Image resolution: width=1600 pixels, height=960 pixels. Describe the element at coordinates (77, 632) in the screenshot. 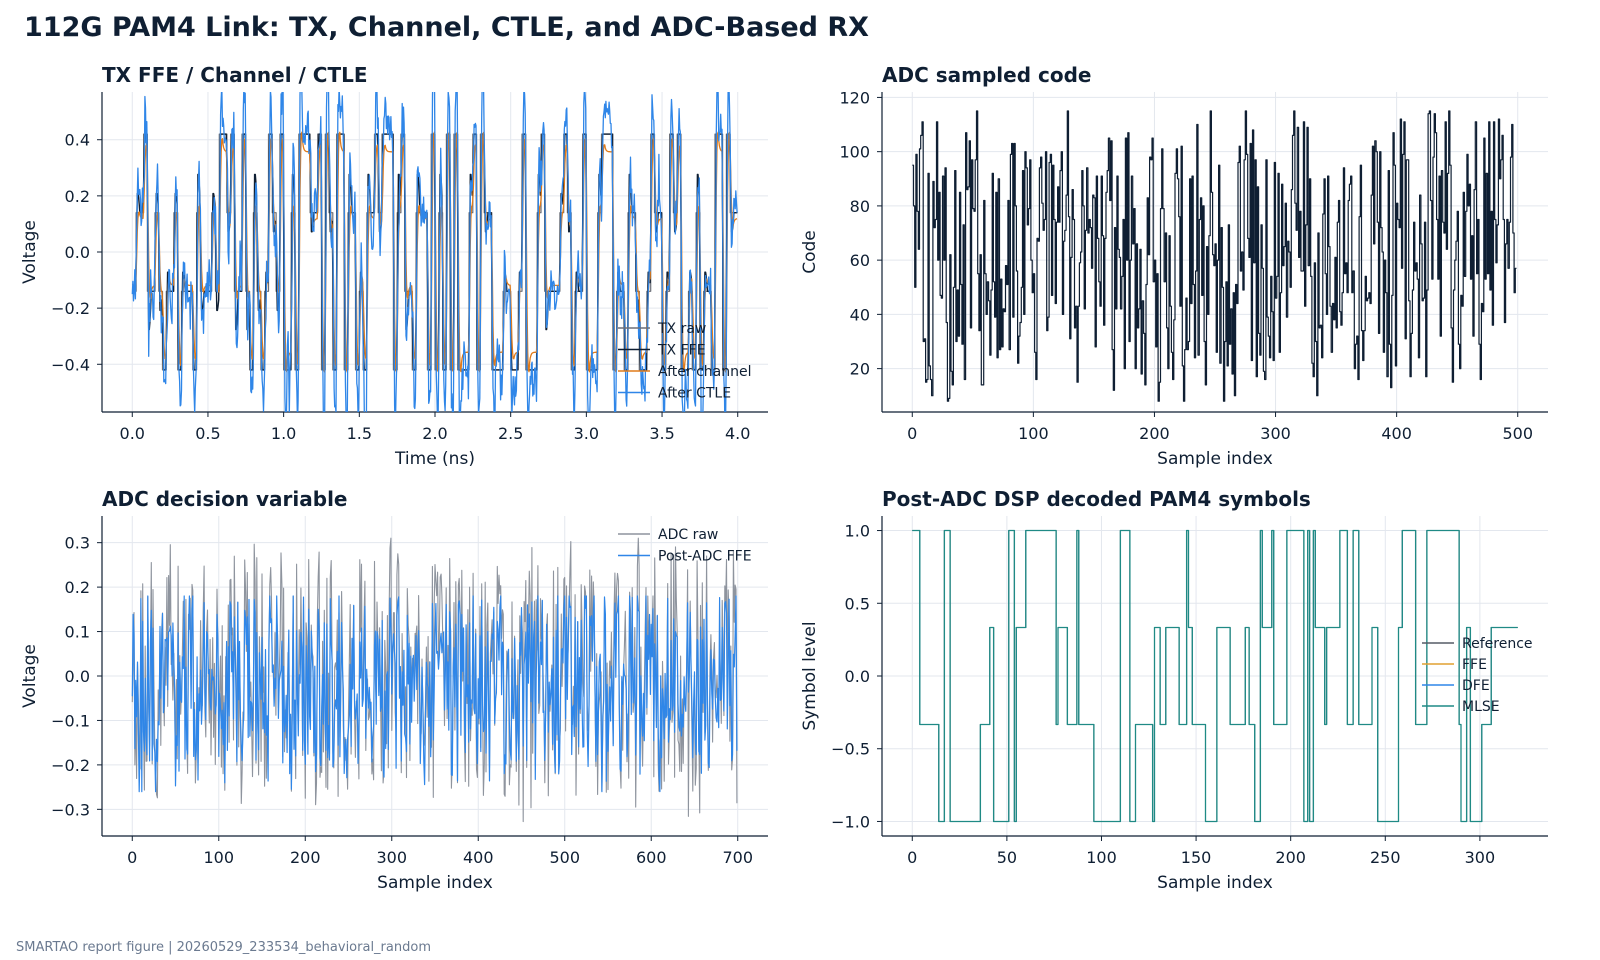

I see `y-tick-label: 0.1` at that location.